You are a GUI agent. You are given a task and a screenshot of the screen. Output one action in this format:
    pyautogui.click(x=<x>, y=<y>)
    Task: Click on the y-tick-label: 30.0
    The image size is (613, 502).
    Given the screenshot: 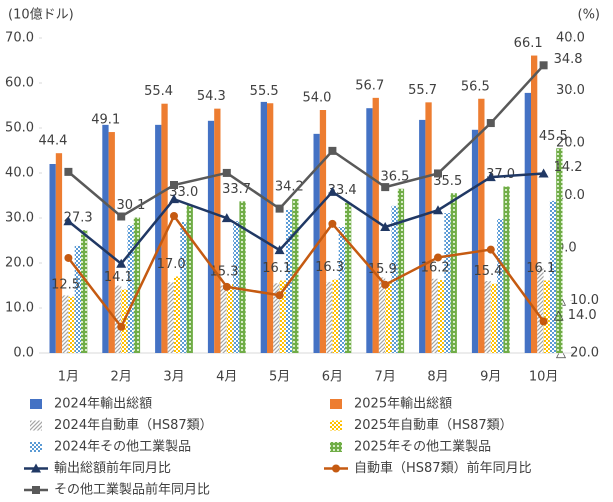 What is the action you would take?
    pyautogui.click(x=19, y=218)
    